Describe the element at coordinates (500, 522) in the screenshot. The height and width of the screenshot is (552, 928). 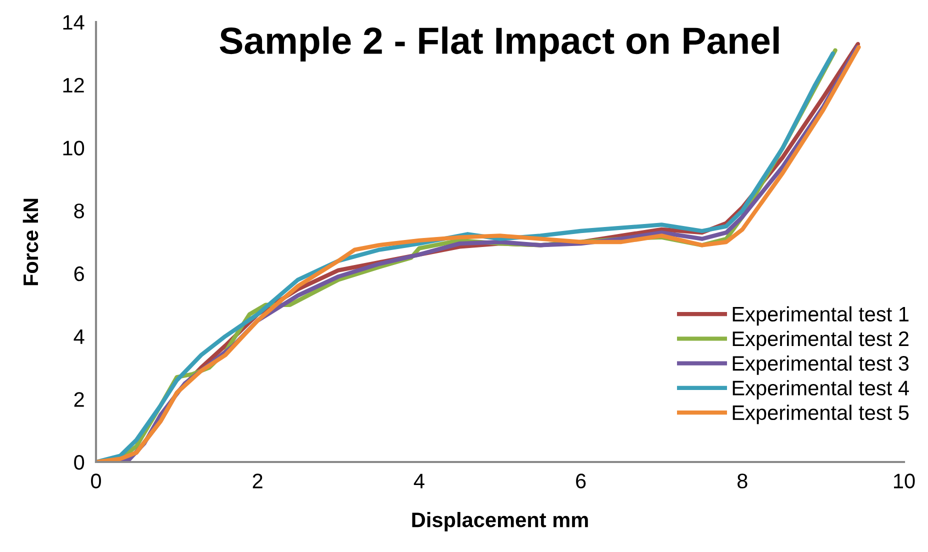
I see `x-axis-title: Displacement mm` at that location.